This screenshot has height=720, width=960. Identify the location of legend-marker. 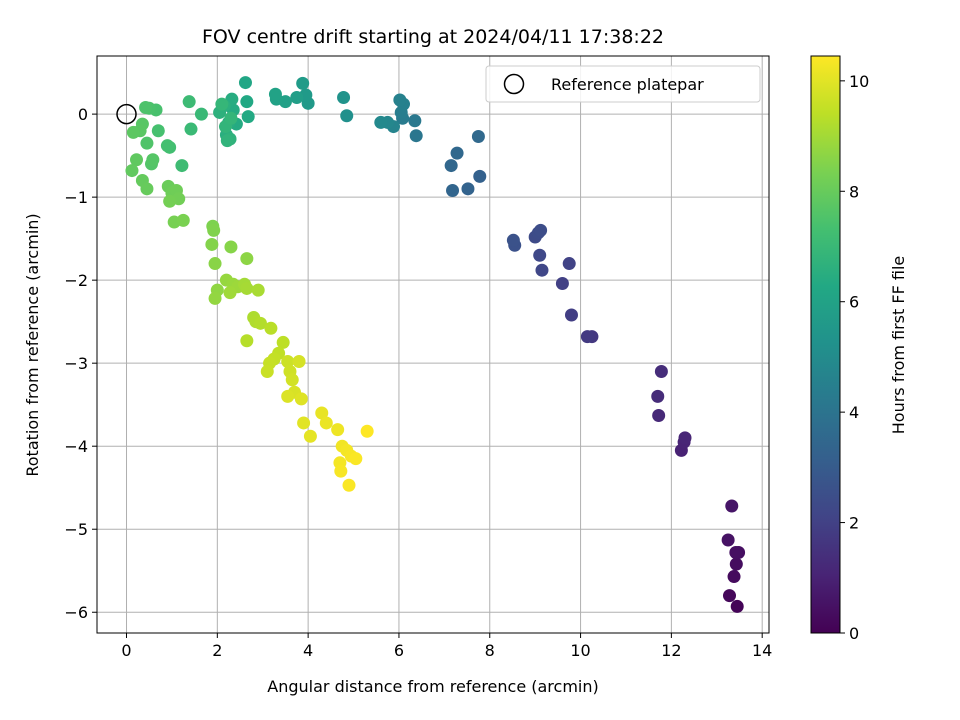
(514, 84).